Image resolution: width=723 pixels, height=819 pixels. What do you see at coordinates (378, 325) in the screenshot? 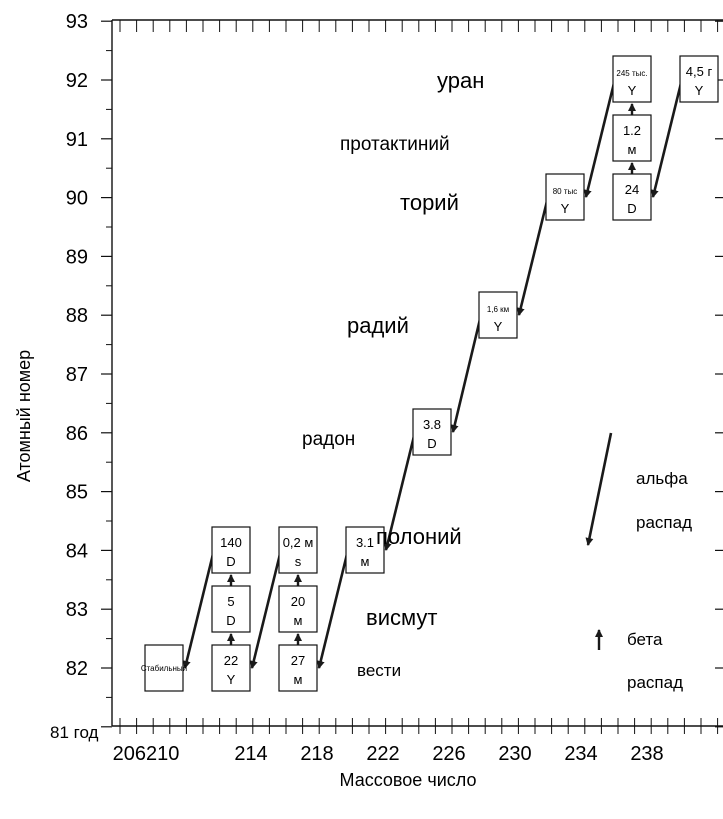
I see `element-label: радий` at bounding box center [378, 325].